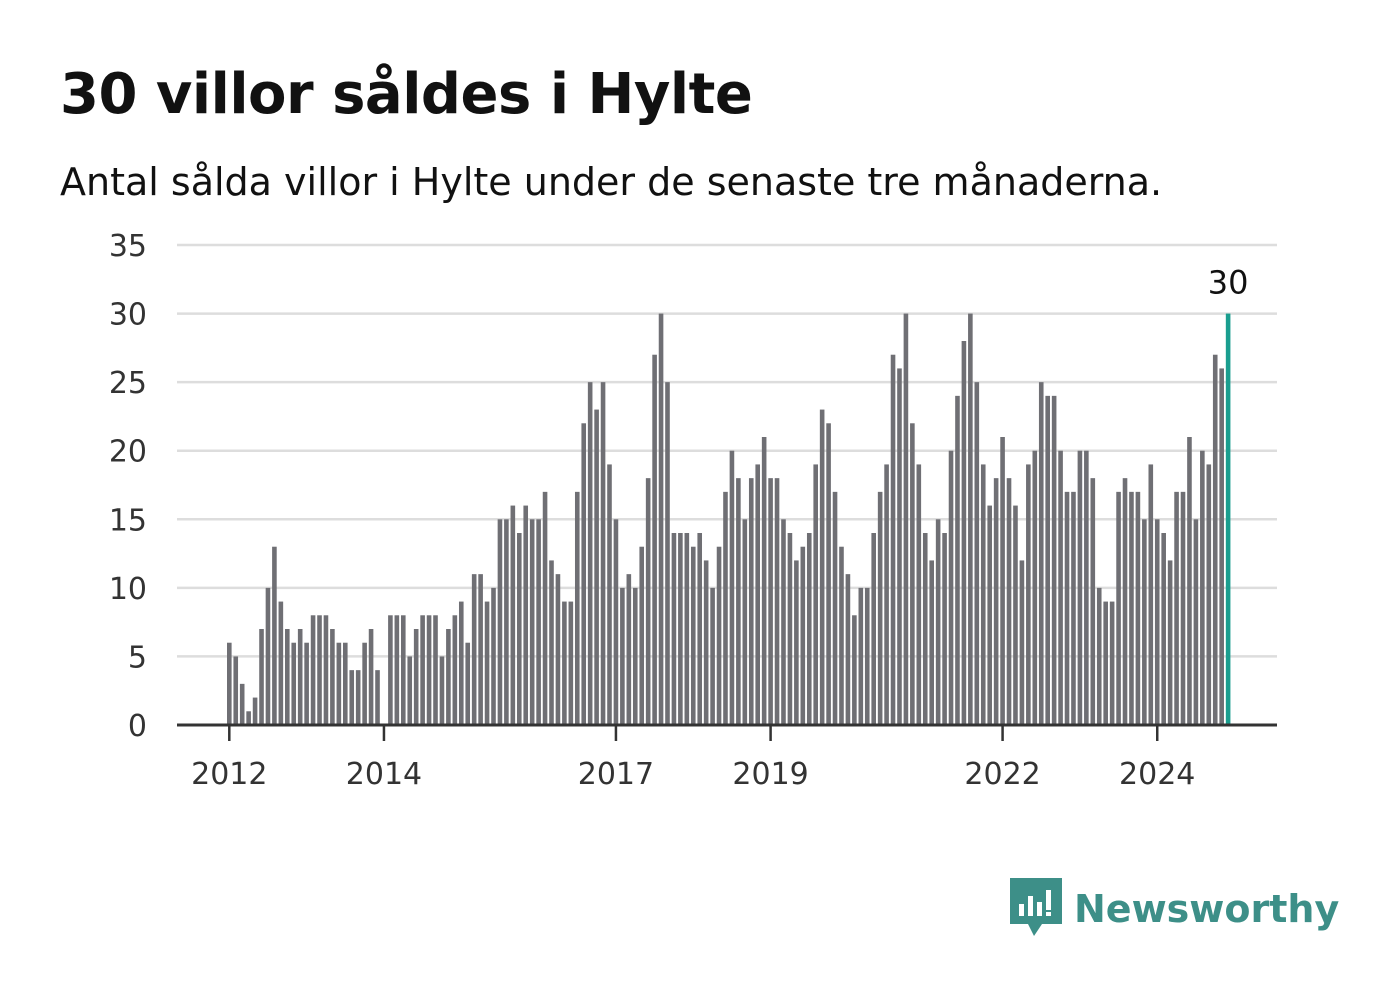 The width and height of the screenshot is (1382, 999). What do you see at coordinates (128, 520) in the screenshot?
I see `y-tick-label: 15` at bounding box center [128, 520].